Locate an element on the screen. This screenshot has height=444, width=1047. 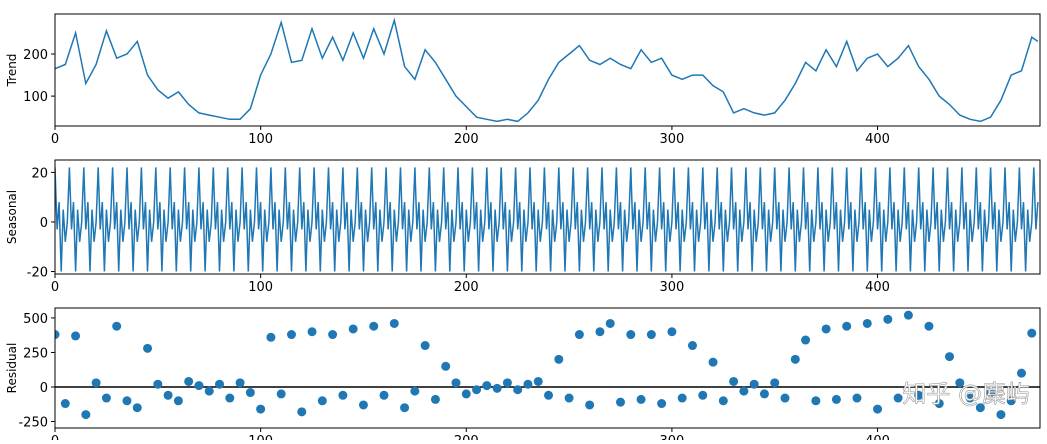
y-tick-label: -250 is located at coordinates (33, 423).